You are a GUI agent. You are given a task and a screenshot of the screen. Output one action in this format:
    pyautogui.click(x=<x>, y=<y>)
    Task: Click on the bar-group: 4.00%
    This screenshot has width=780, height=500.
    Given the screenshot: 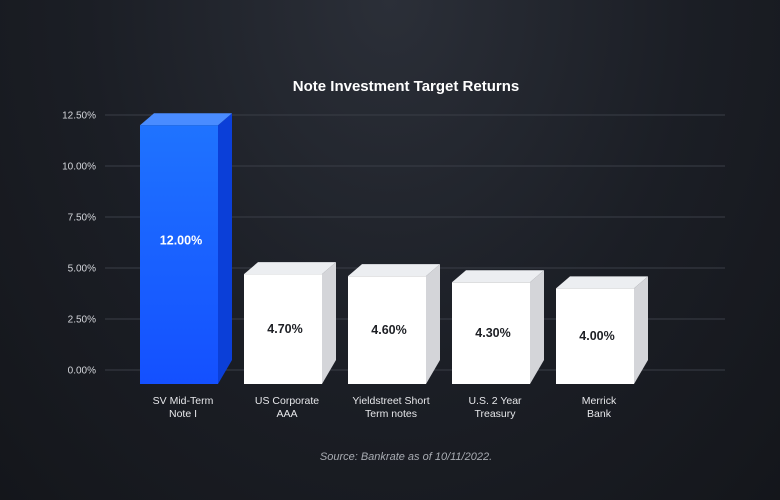 What is the action you would take?
    pyautogui.click(x=602, y=330)
    